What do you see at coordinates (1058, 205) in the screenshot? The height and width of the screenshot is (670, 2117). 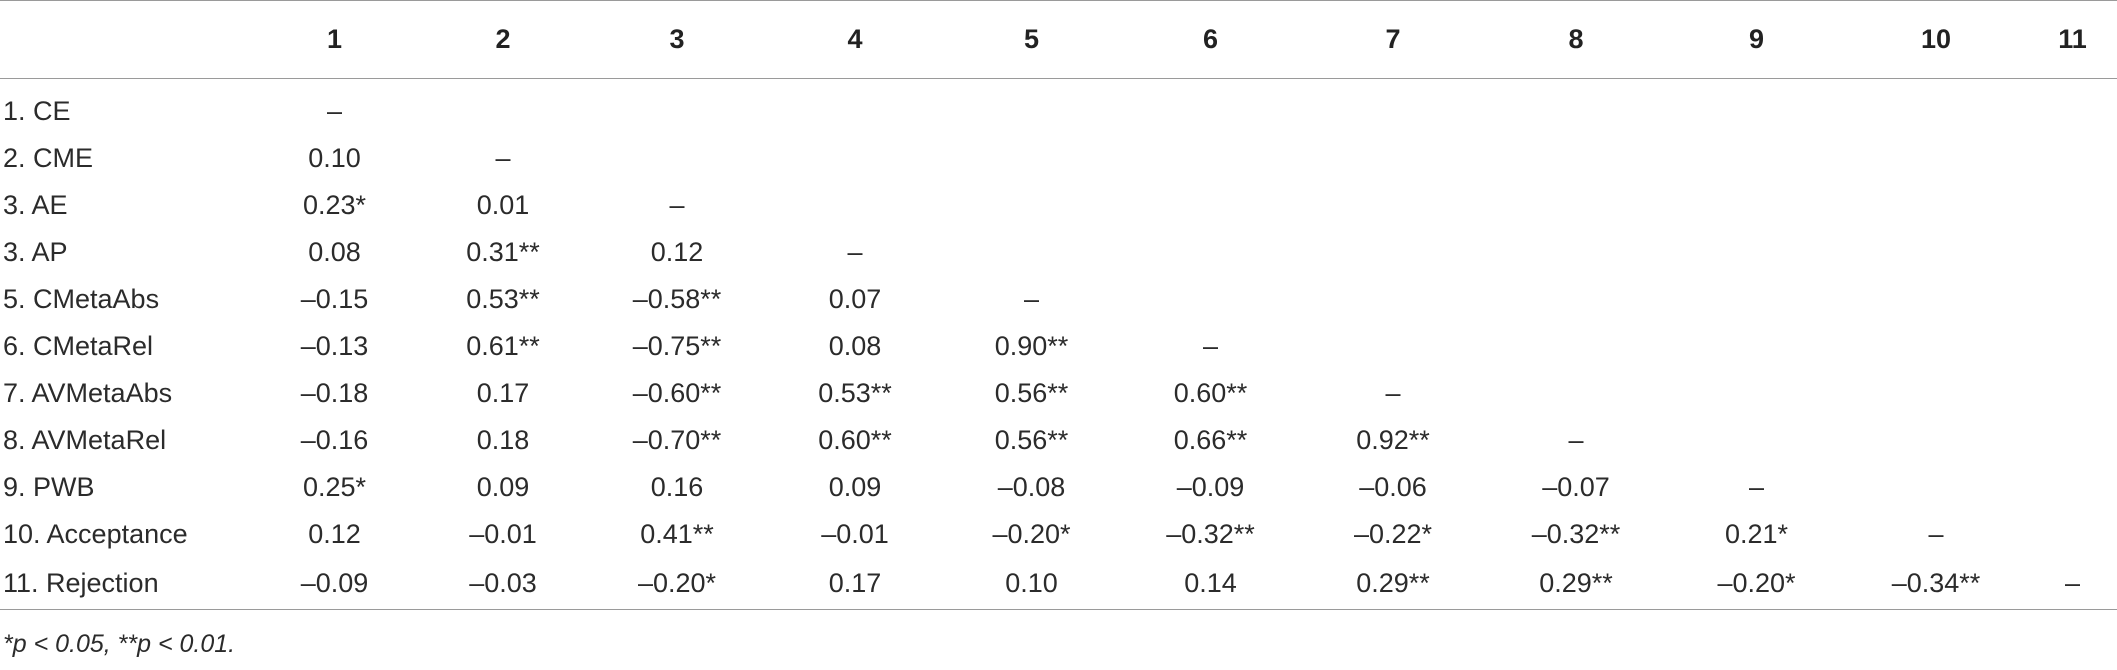 I see `table-row: 3. AE 0.23* 0.01 –` at bounding box center [1058, 205].